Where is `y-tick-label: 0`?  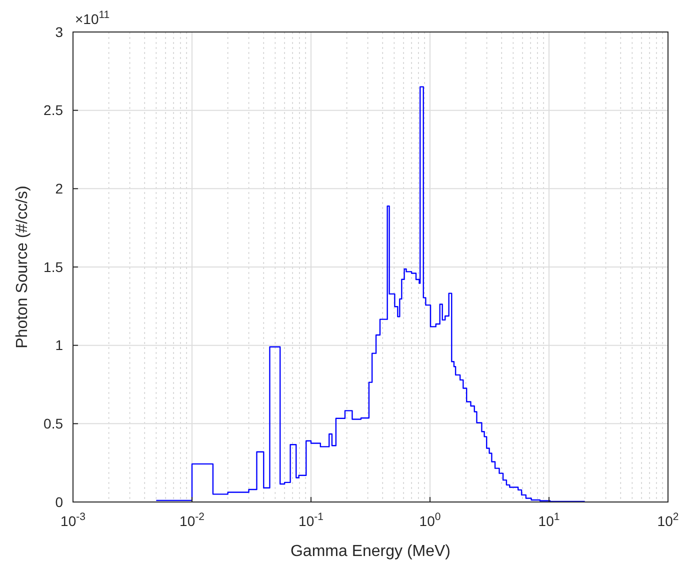 y-tick-label: 0 is located at coordinates (59, 502).